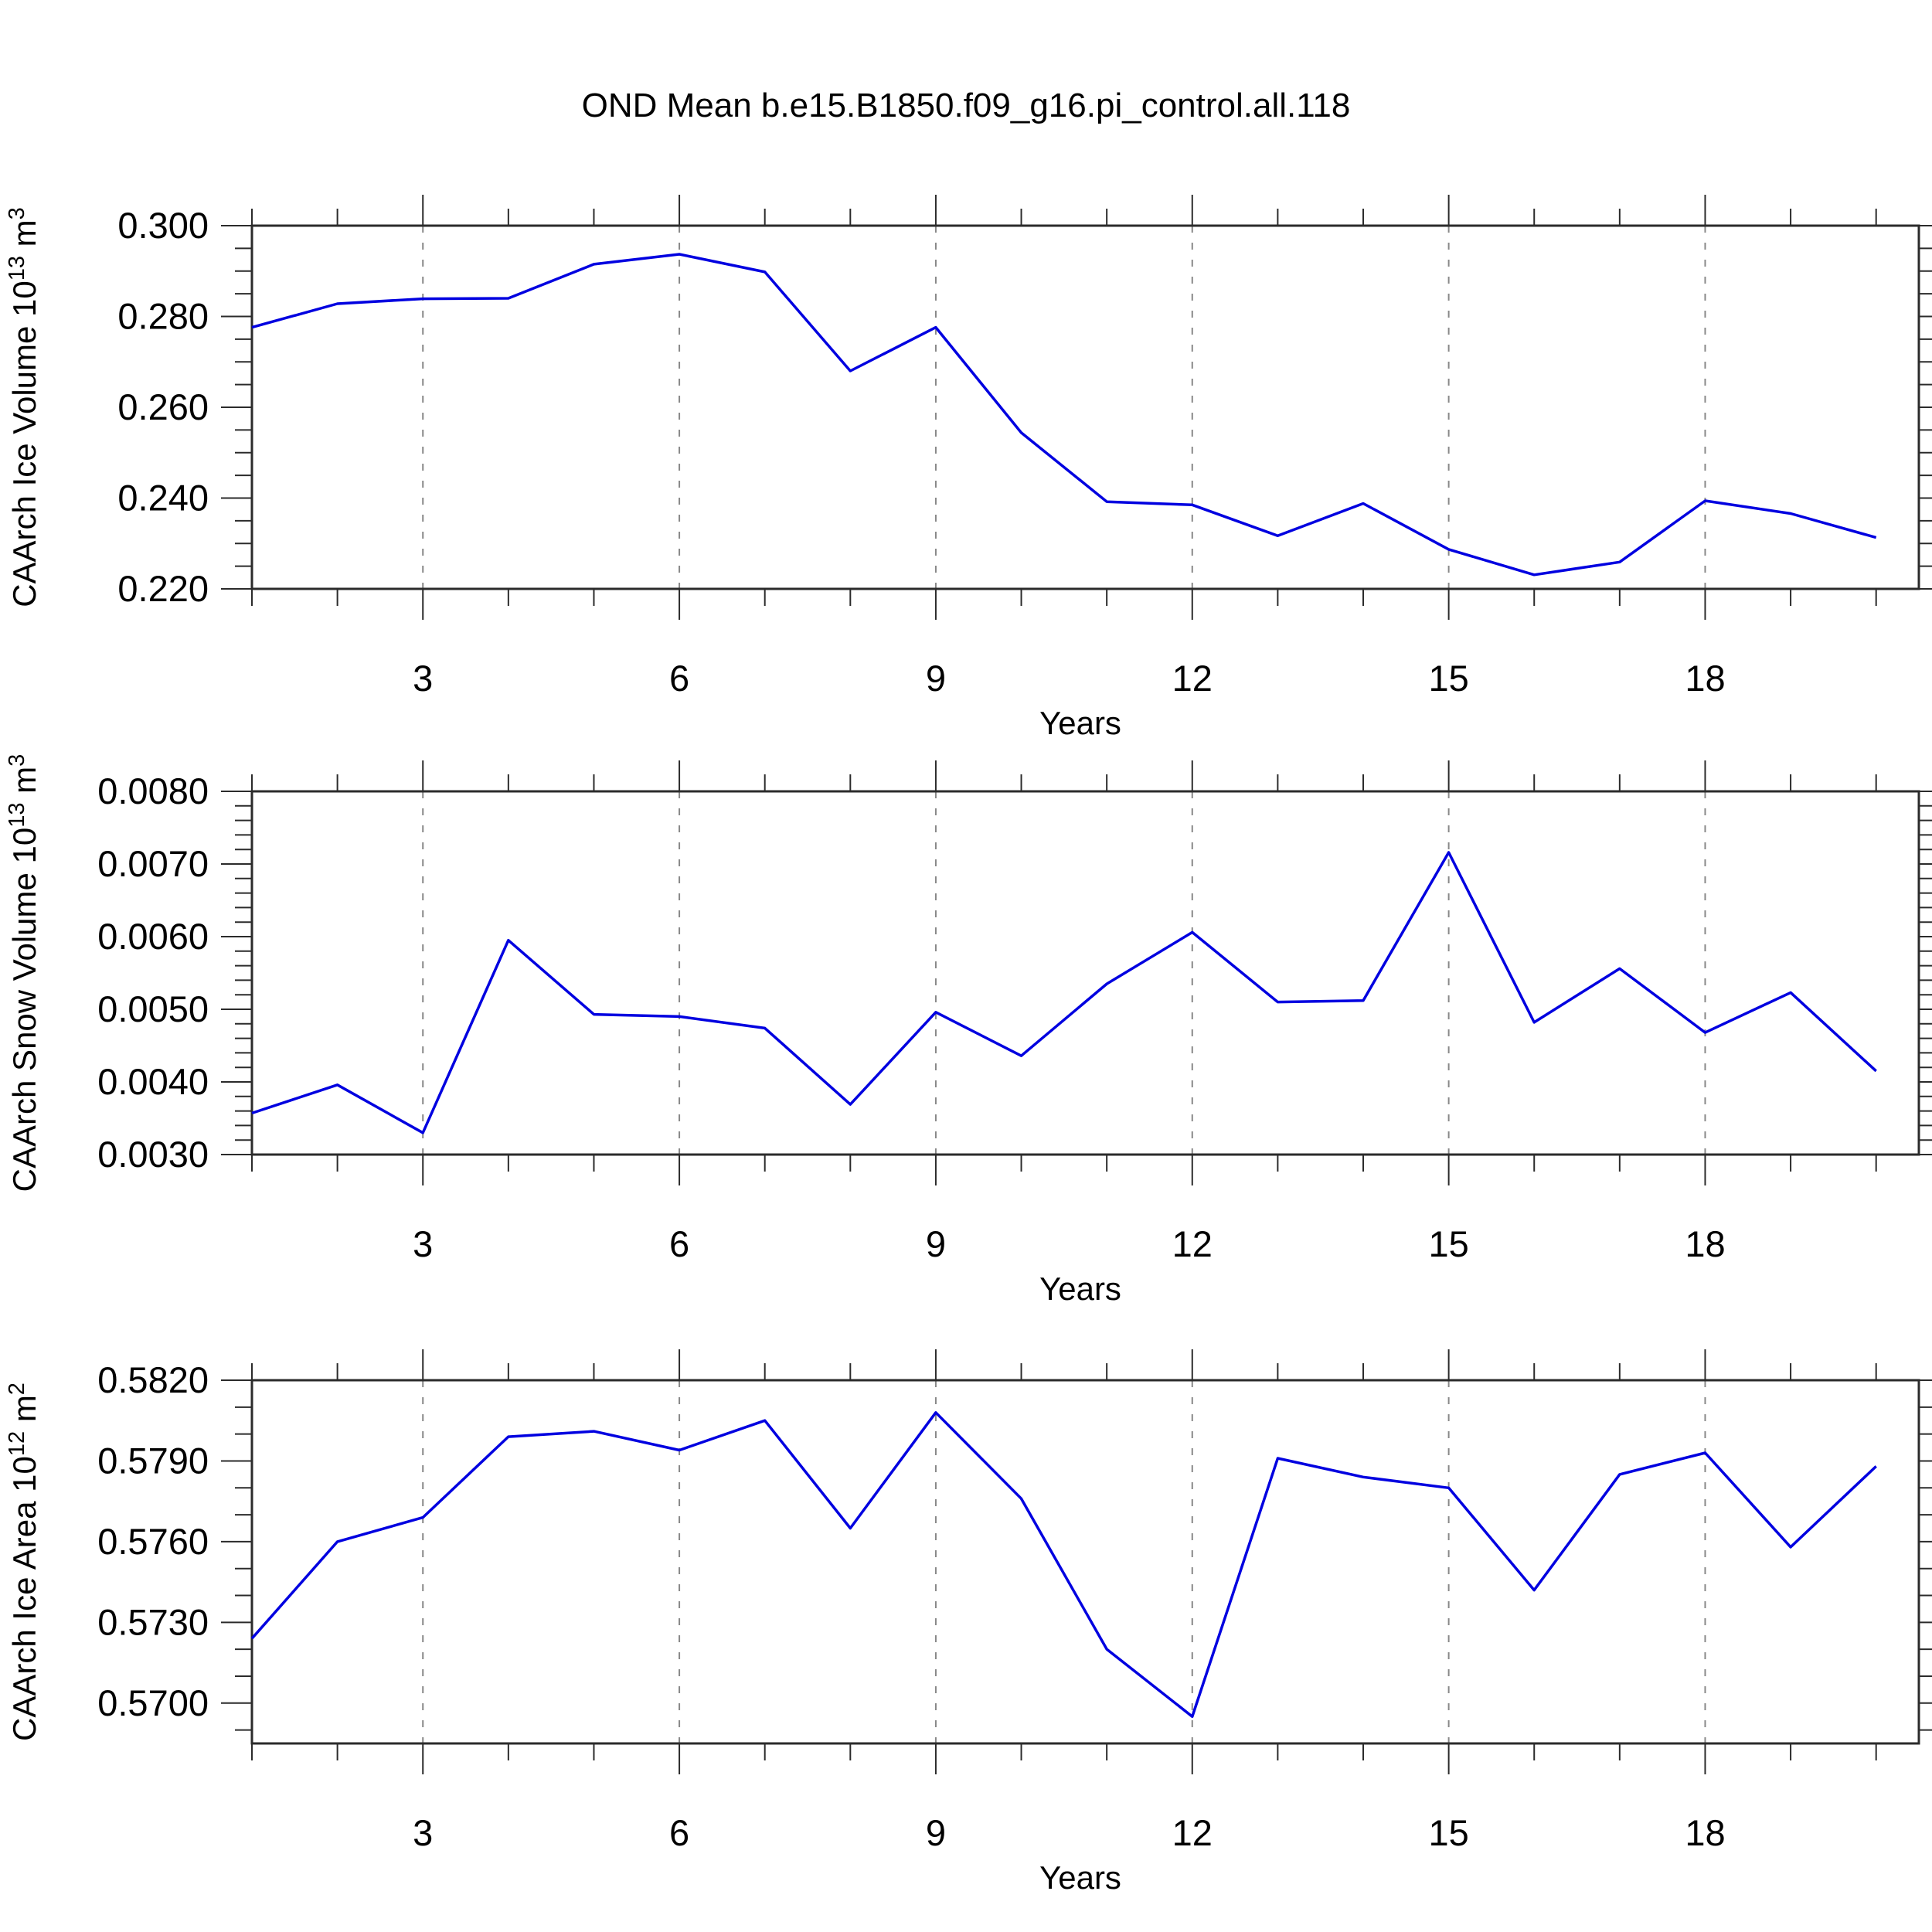 The image size is (1932, 1932). Describe the element at coordinates (163, 588) in the screenshot. I see `y-tick-label: 0.220` at that location.